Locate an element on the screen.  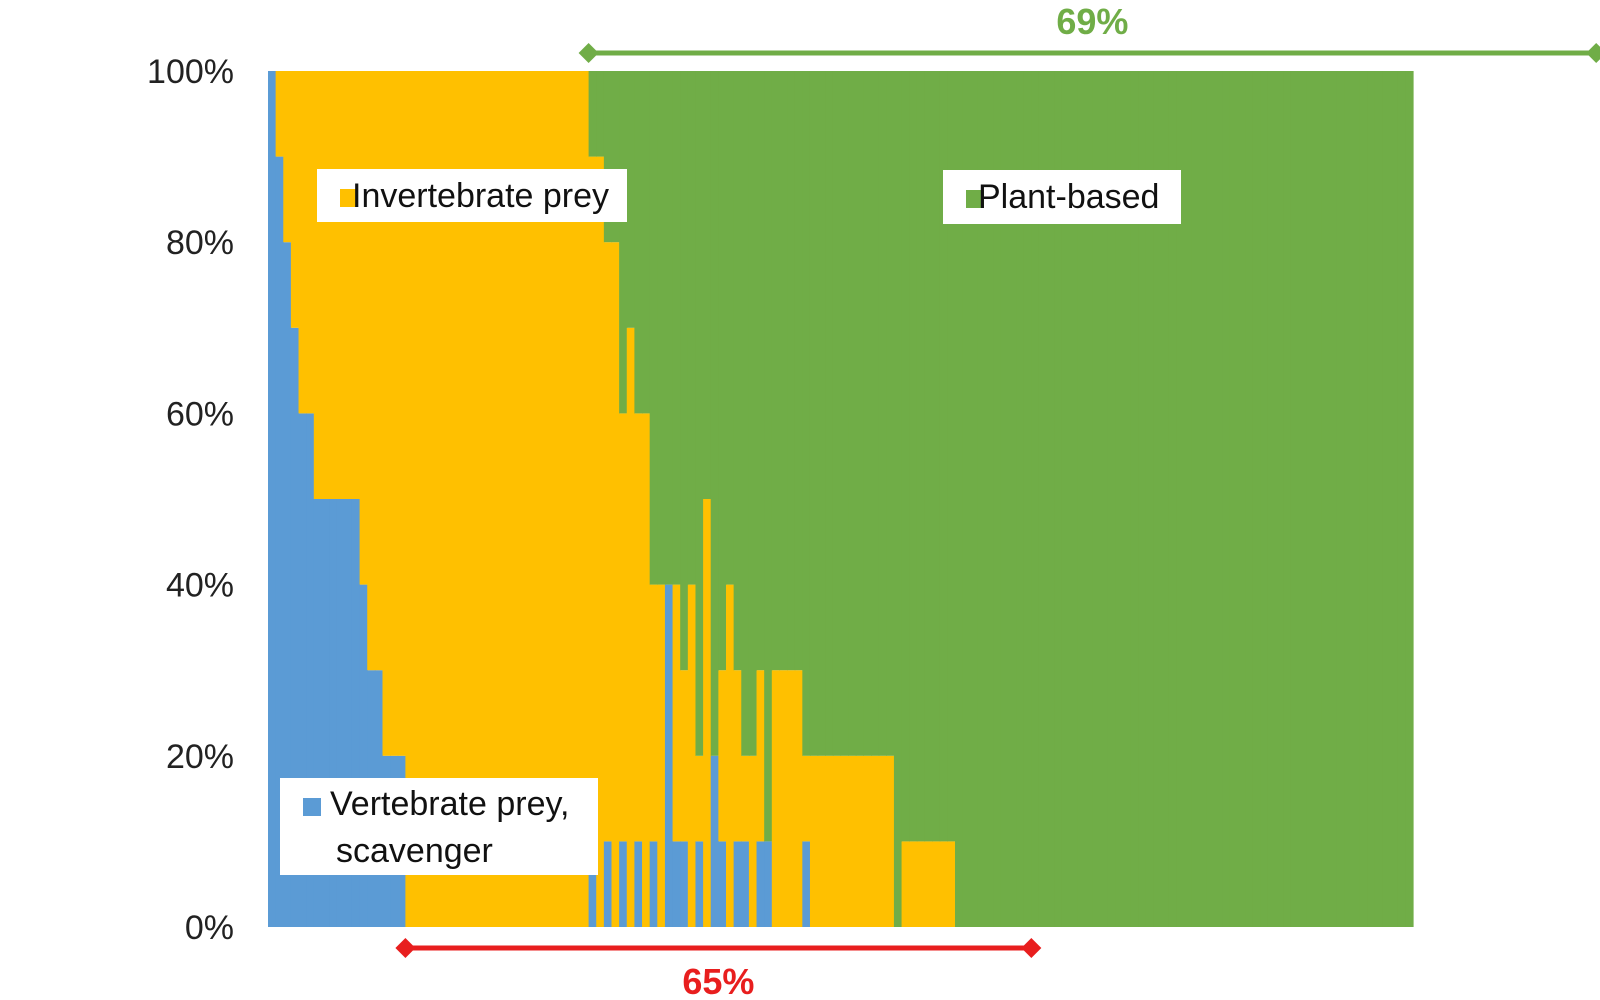
bar-131-plant-segment is located at coordinates (1272, 499).